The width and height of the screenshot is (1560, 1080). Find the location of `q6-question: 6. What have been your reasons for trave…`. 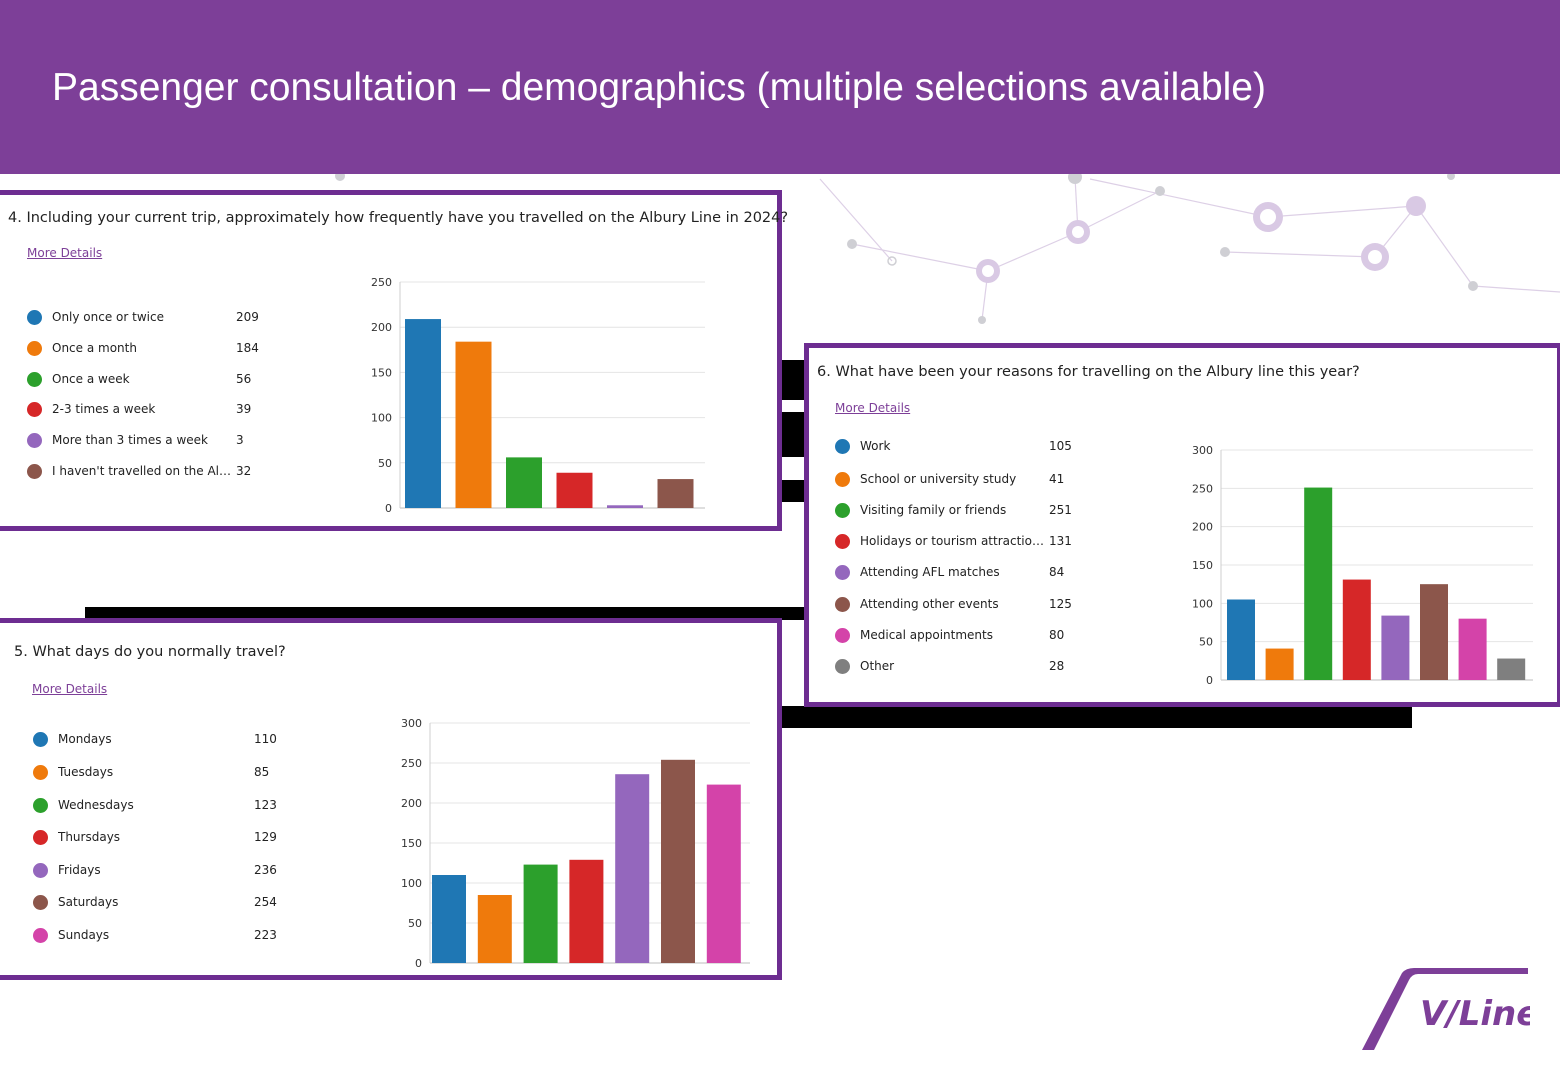

q6-question: 6. What have been your reasons for trave… is located at coordinates (1088, 372).